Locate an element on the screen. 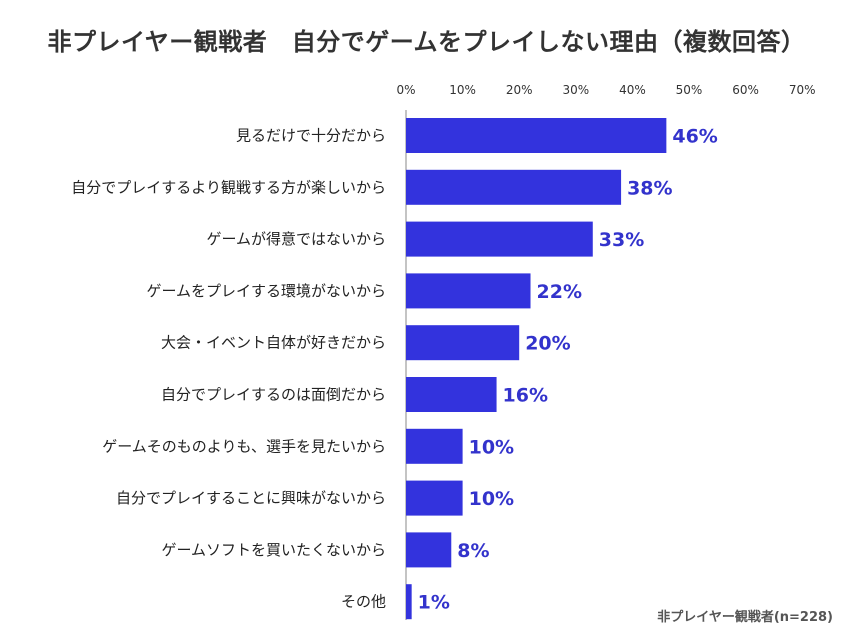 The height and width of the screenshot is (640, 853). category-label: ゲームそのものよりも、選手を見たいから is located at coordinates (244, 446).